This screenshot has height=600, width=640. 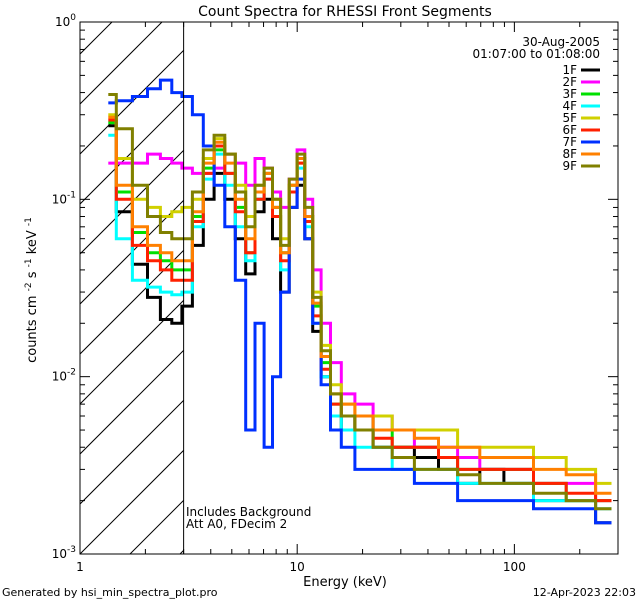 I want to click on annotation-attenuator: Att A0, FDecim 2, so click(x=236, y=524).